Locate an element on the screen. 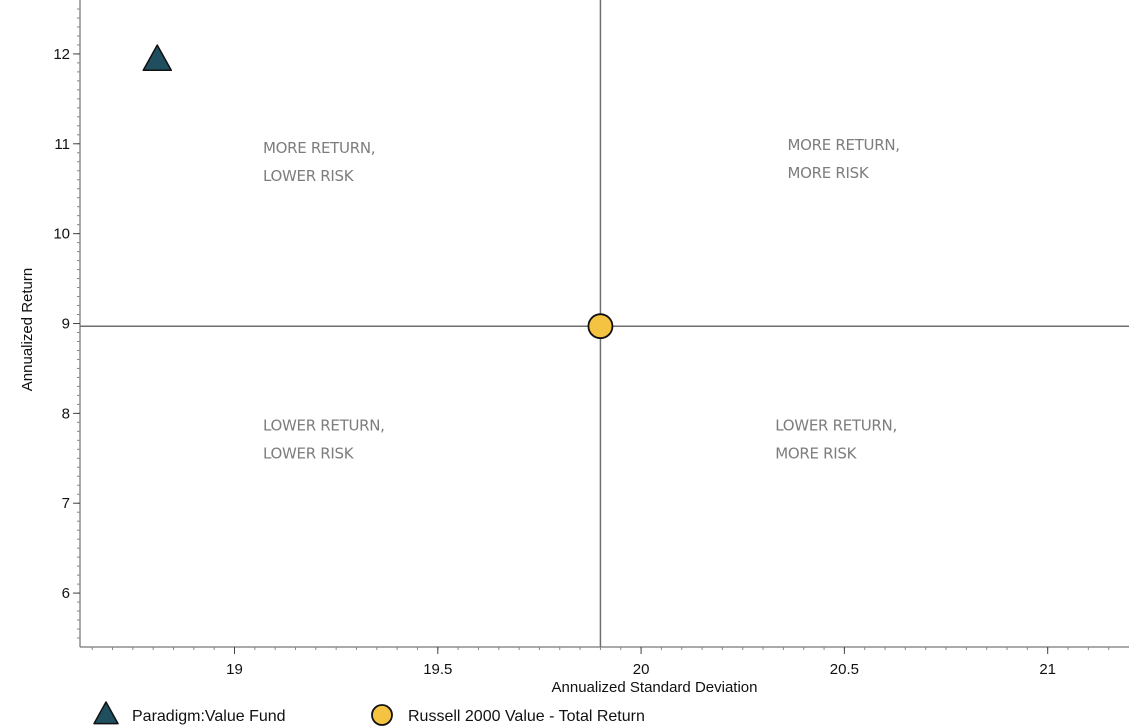 The image size is (1129, 727). quadrant-label: LOWER RETURN, MORE RISK is located at coordinates (836, 439).